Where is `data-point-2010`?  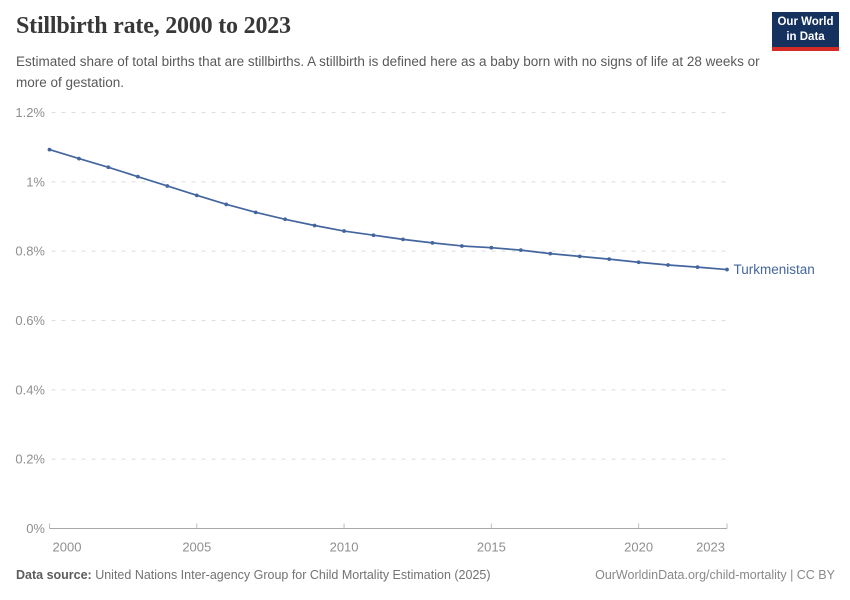 data-point-2010 is located at coordinates (344, 231).